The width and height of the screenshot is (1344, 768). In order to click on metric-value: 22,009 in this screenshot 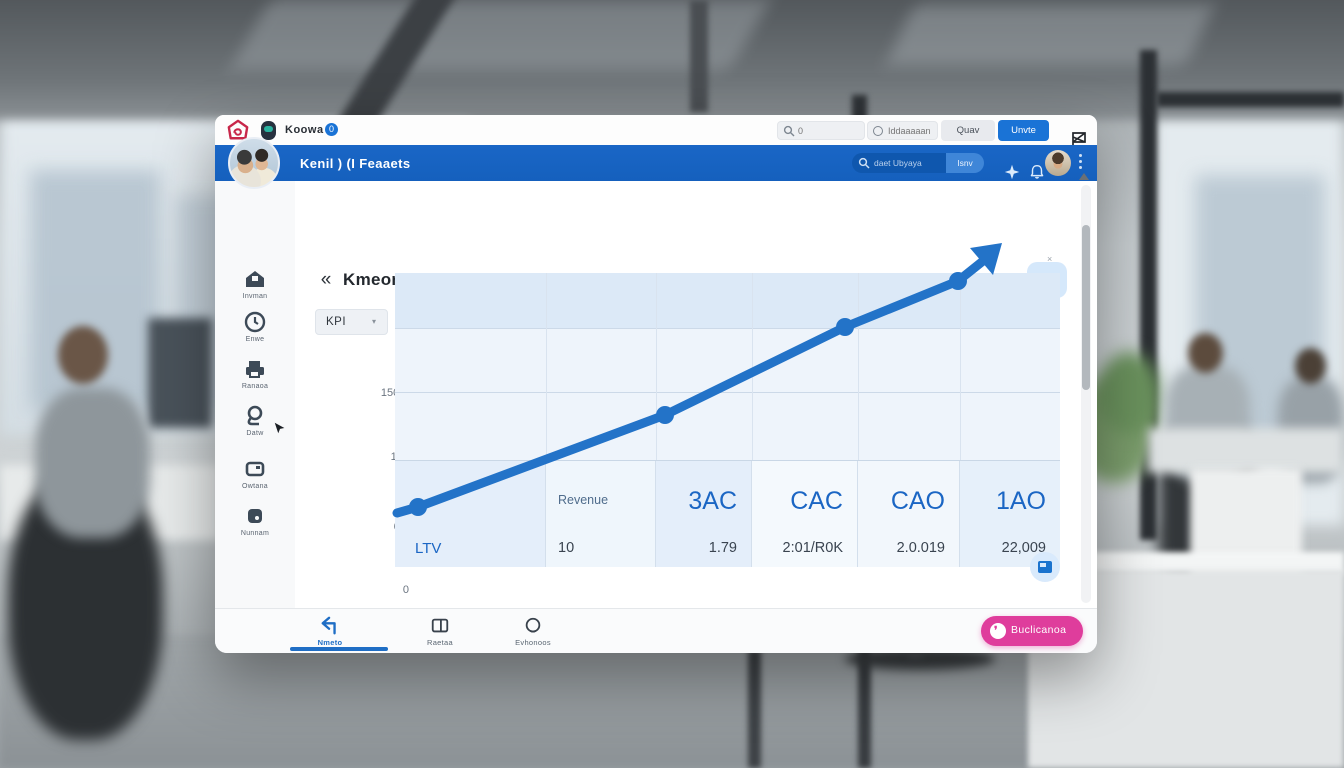, I will do `click(1023, 548)`.